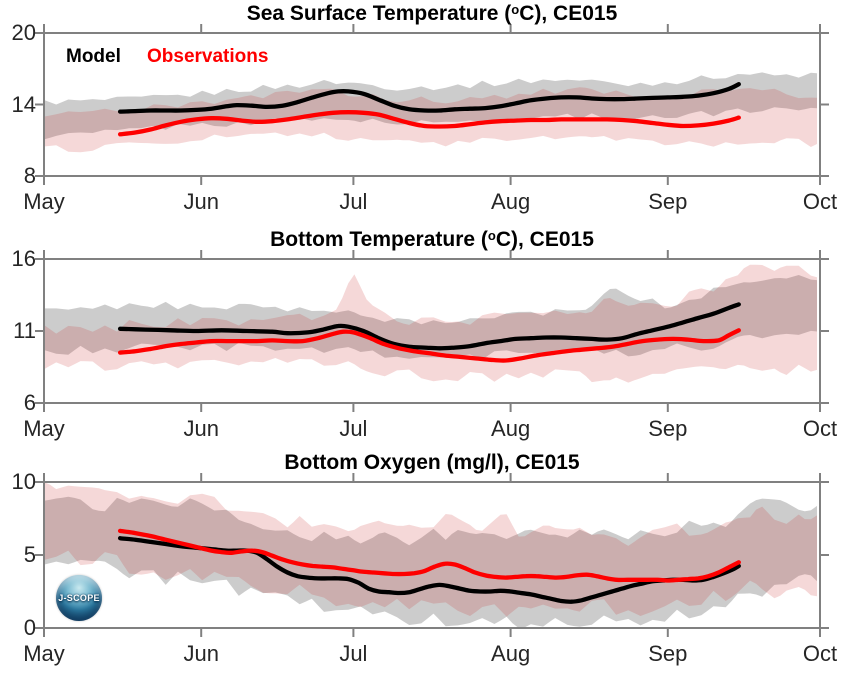  What do you see at coordinates (820, 653) in the screenshot?
I see `panel-3-xtick-Oct: Oct` at bounding box center [820, 653].